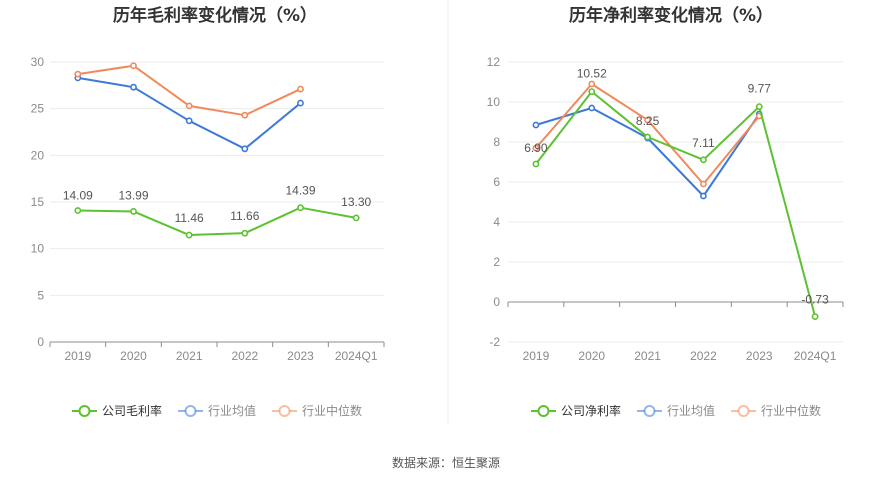 This screenshot has width=893, height=481. What do you see at coordinates (496, 262) in the screenshot?
I see `y-tick-label: 2` at bounding box center [496, 262].